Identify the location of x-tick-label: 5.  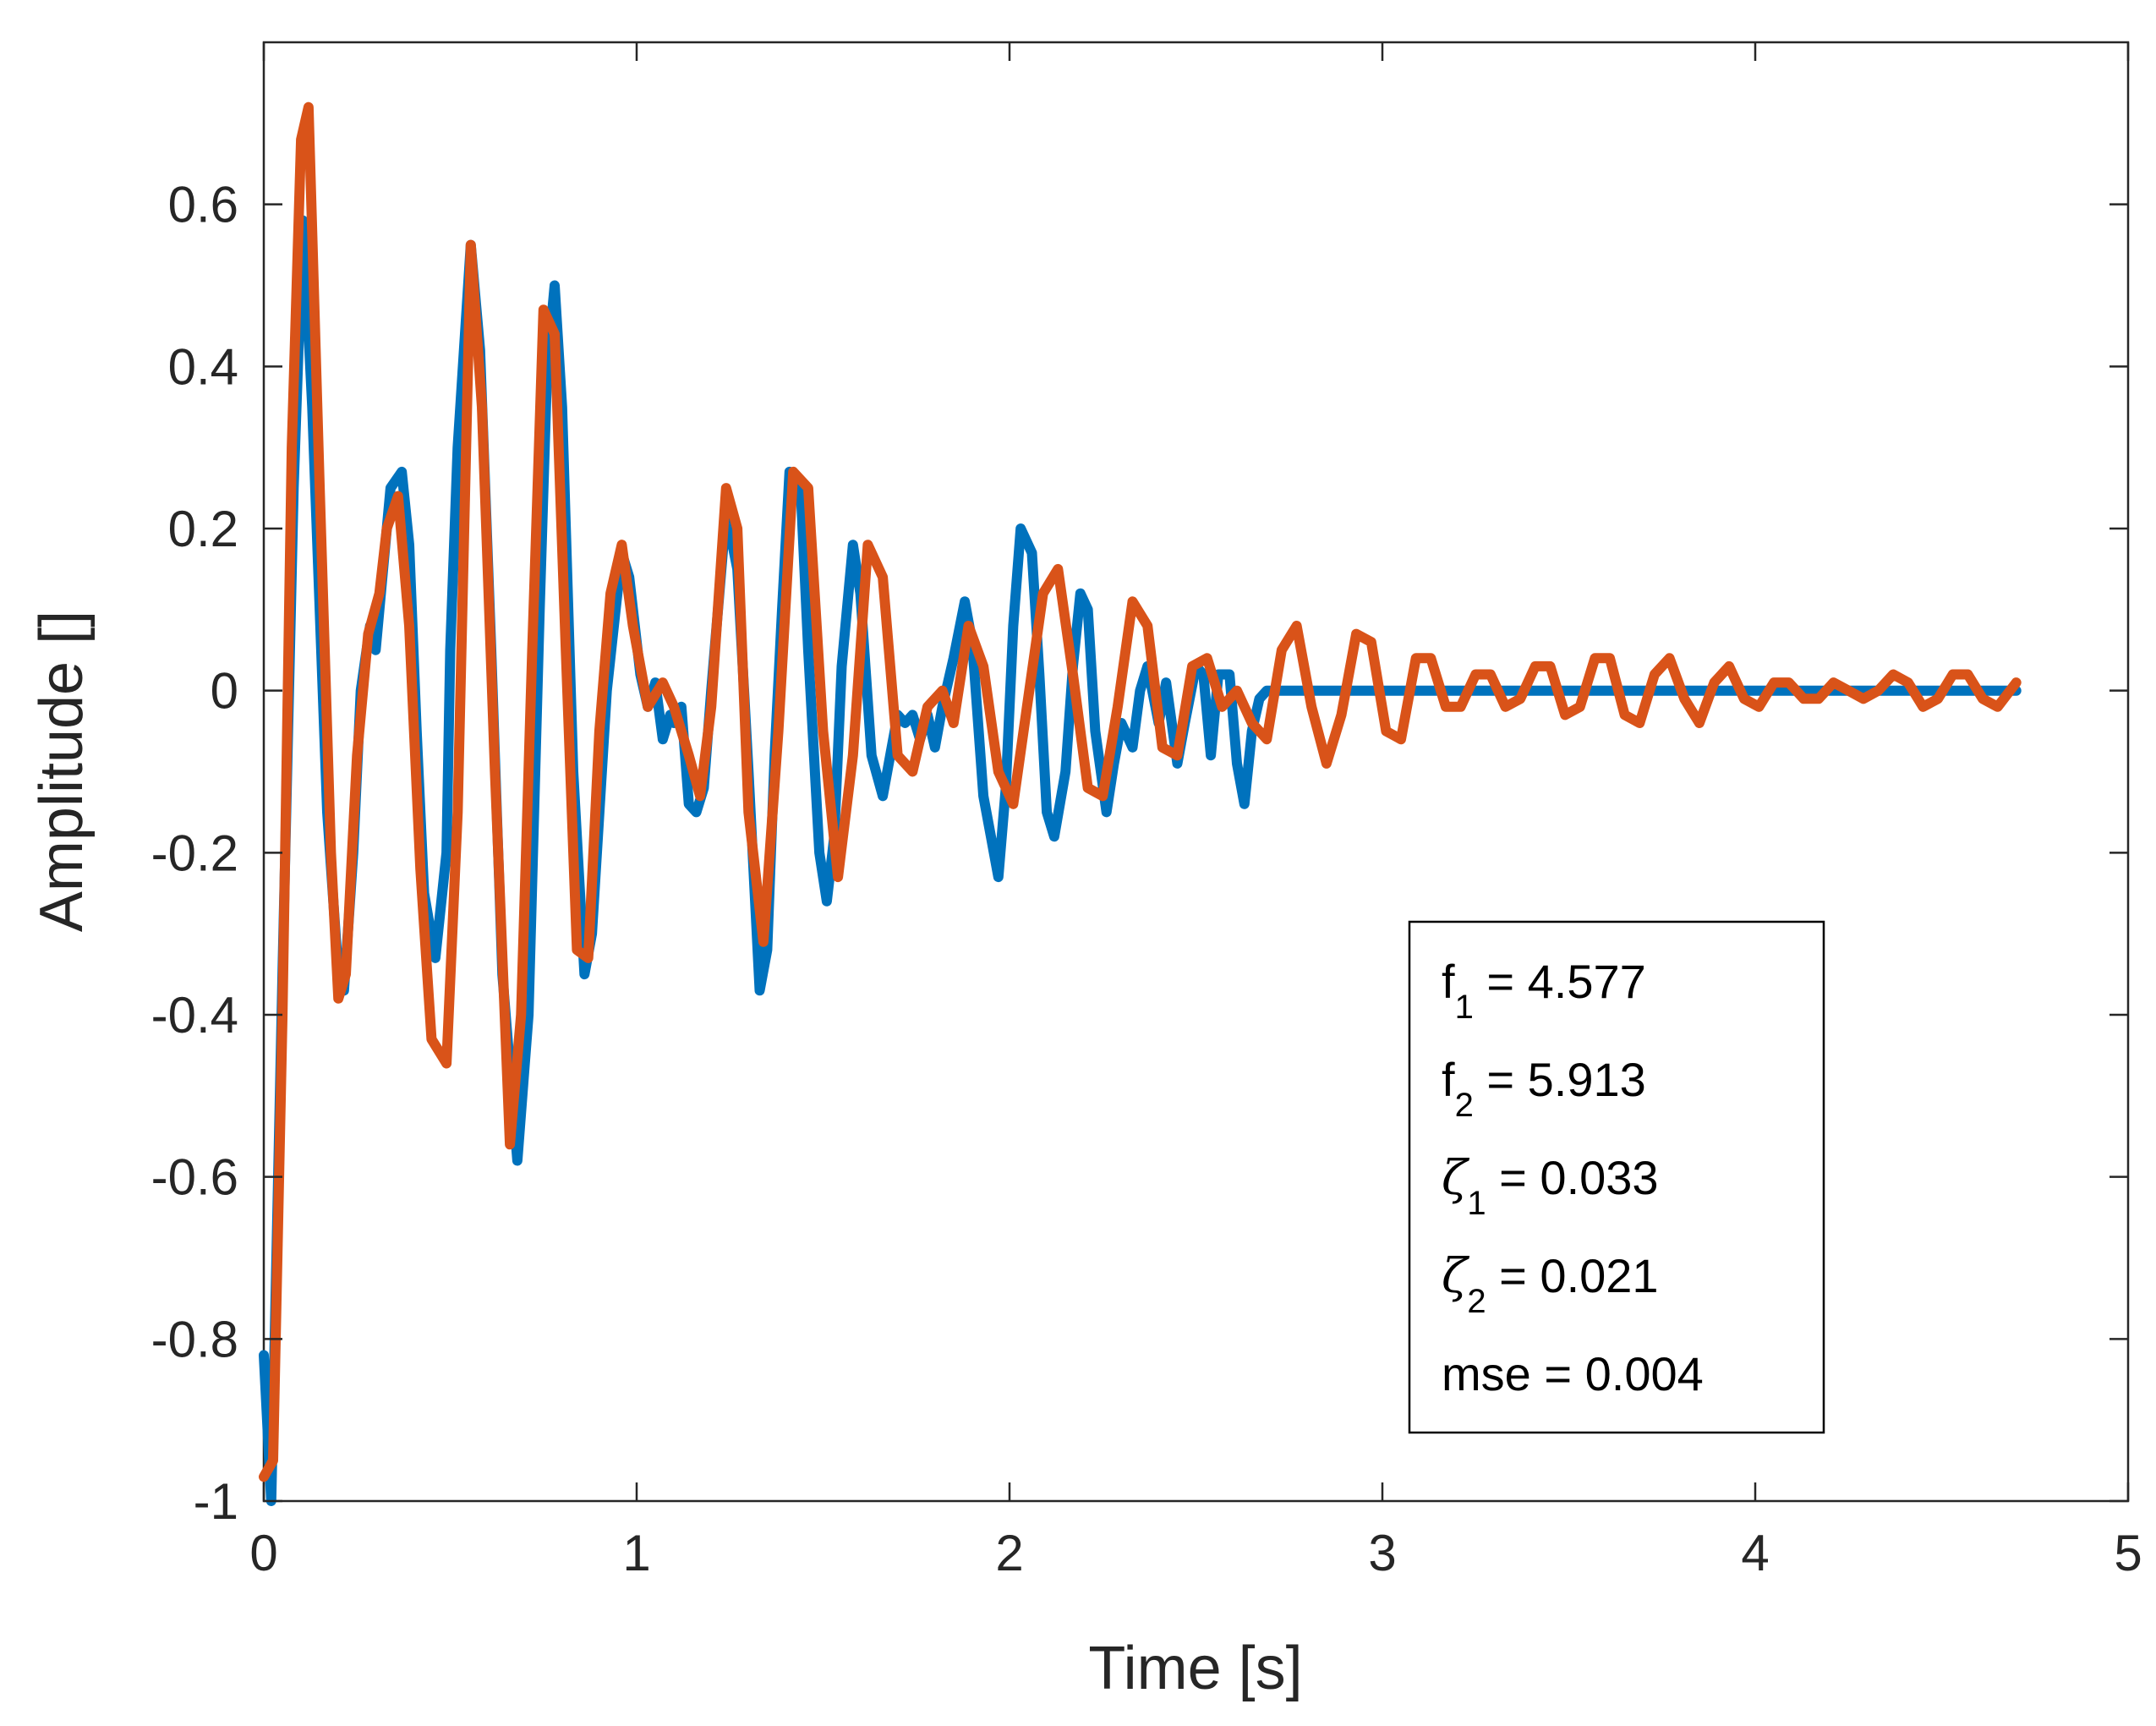
(2128, 1553).